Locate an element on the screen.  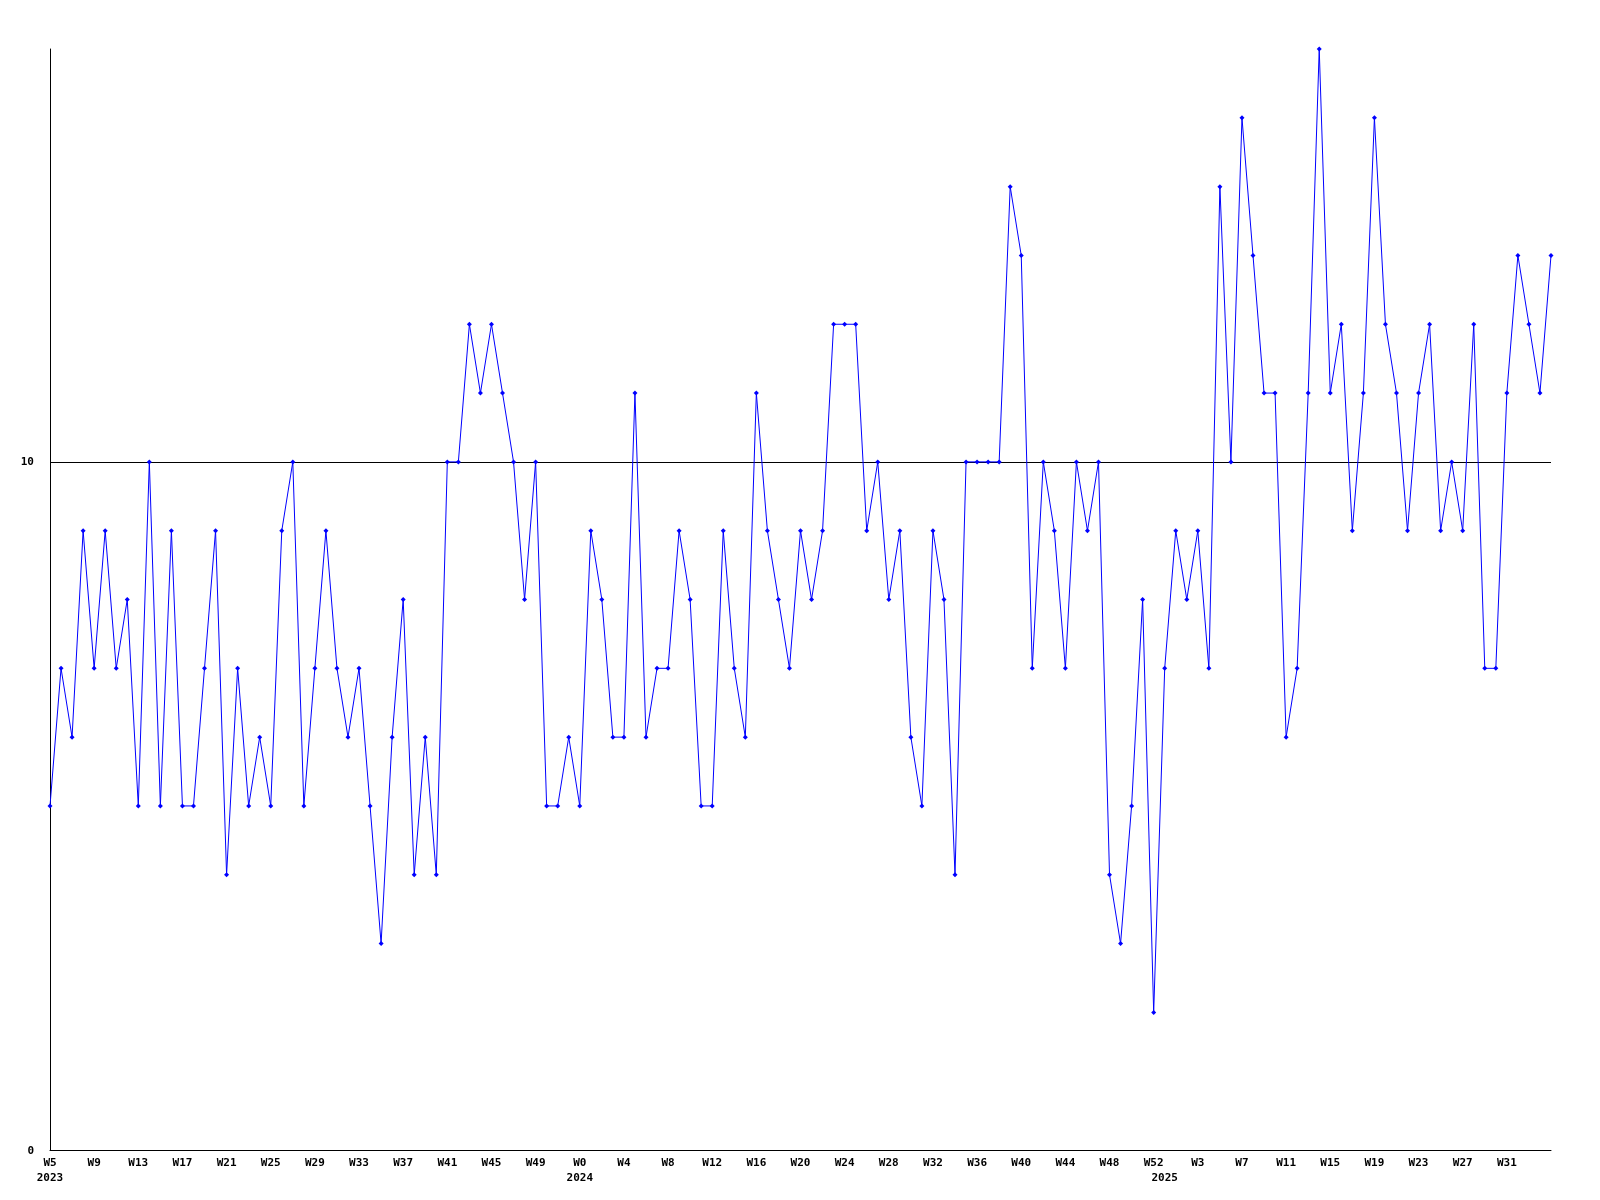
x-tick-label: W21 is located at coordinates (226, 1162).